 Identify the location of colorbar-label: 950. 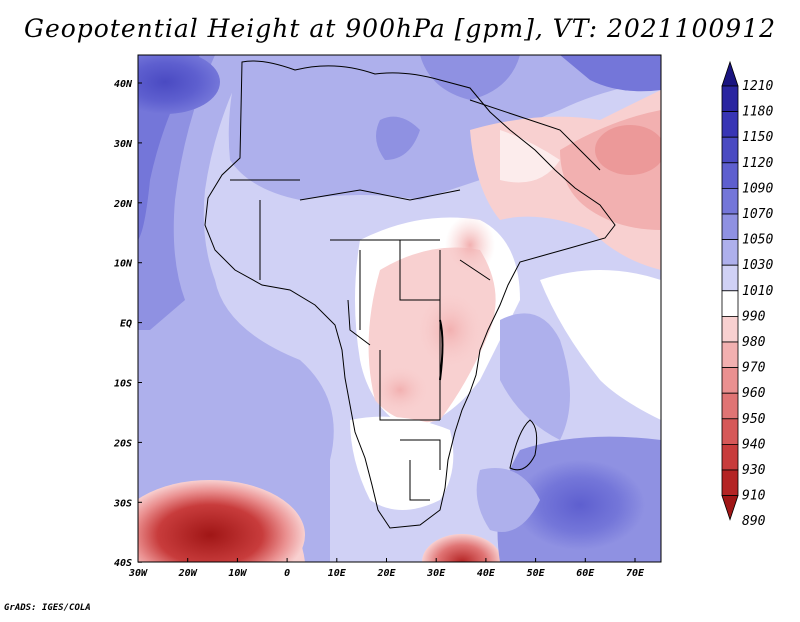
(754, 419).